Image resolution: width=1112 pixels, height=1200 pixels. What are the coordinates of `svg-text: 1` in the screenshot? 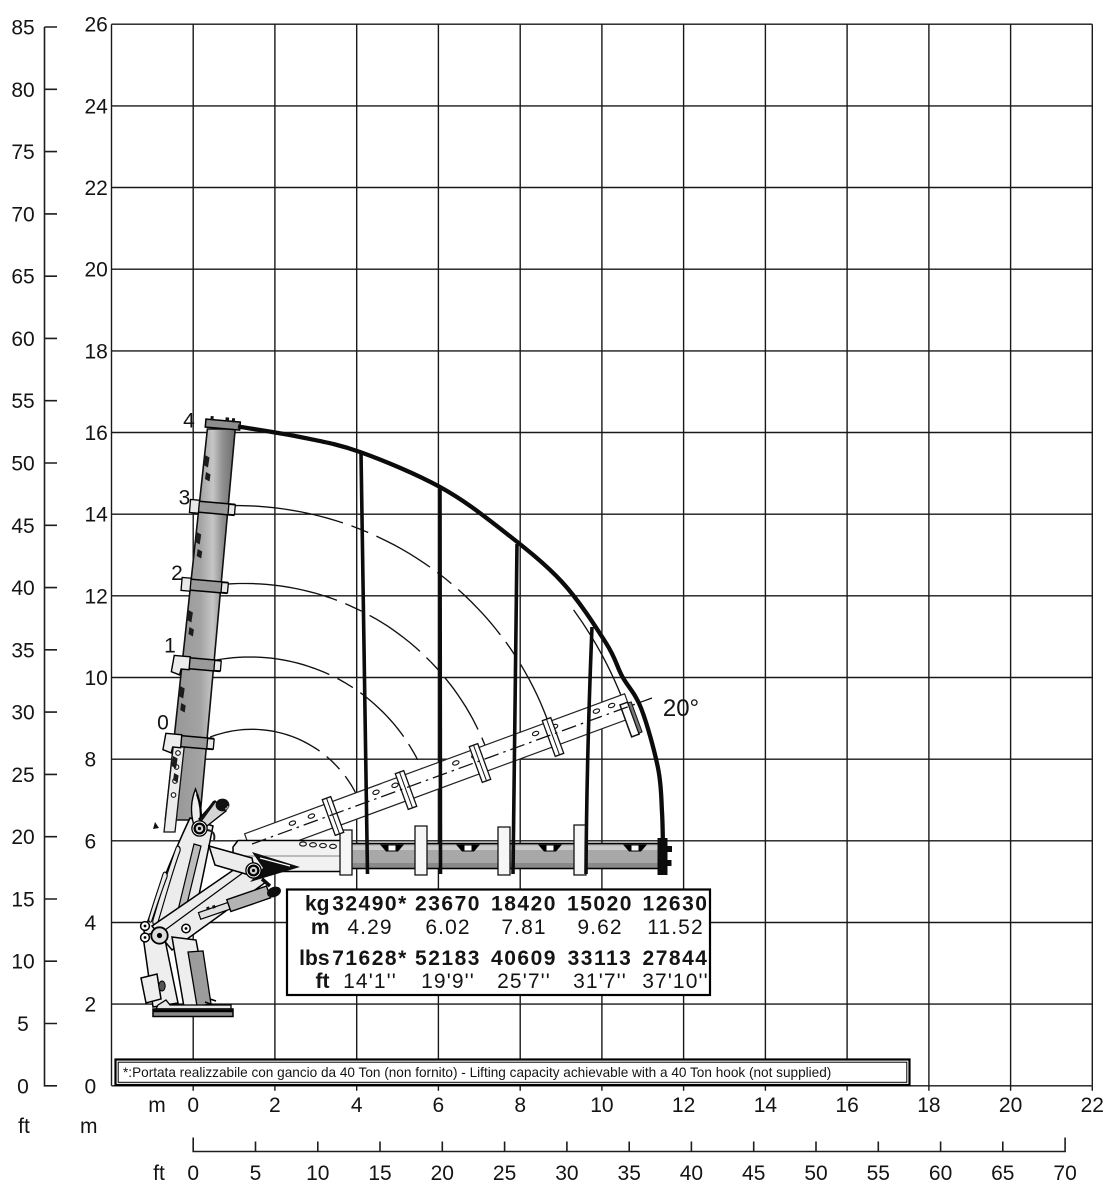 It's located at (170, 646).